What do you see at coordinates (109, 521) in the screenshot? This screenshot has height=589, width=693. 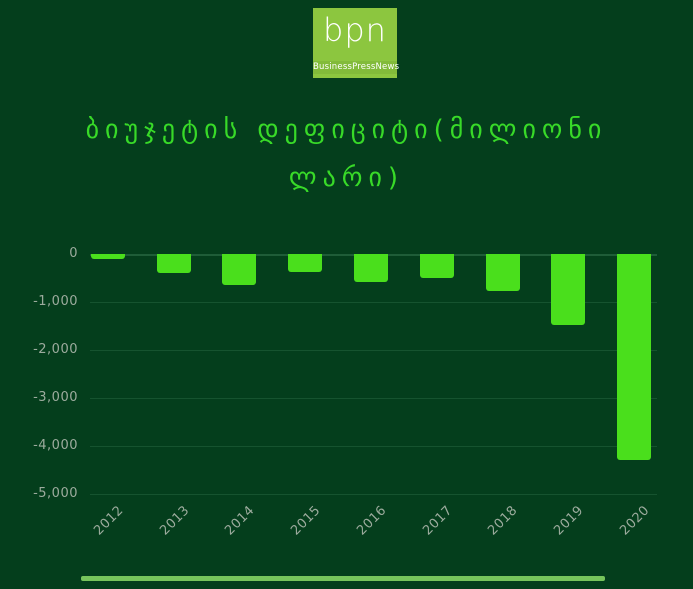 I see `x-axis-label-2012: 2012` at bounding box center [109, 521].